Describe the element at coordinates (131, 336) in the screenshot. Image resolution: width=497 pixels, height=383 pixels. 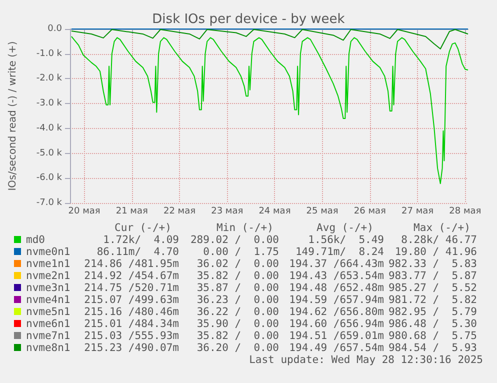
I see `text: 215.03 /555.93m` at that location.